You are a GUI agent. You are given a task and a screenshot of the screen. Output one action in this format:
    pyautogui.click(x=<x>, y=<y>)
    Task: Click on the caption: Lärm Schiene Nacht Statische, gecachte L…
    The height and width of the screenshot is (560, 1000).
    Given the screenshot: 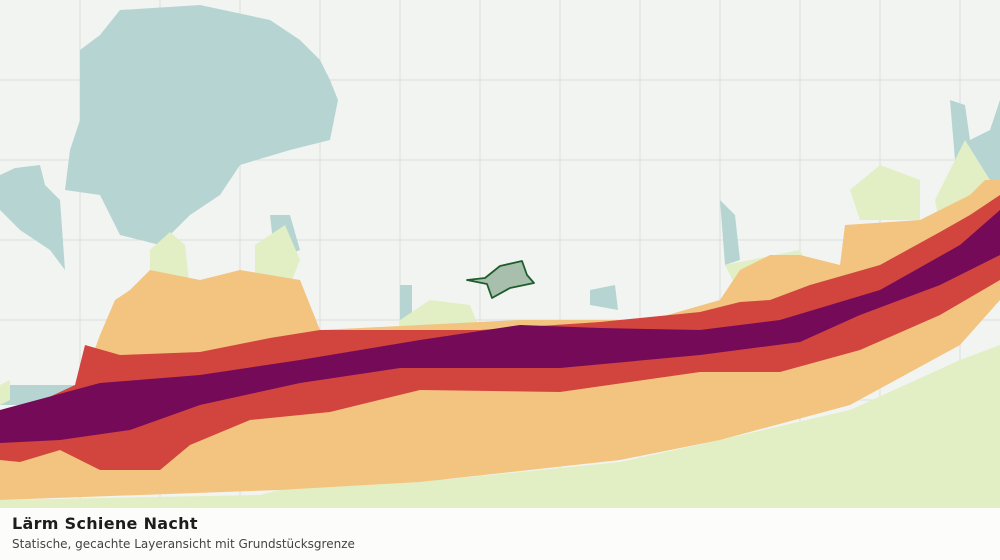 What is the action you would take?
    pyautogui.click(x=500, y=534)
    